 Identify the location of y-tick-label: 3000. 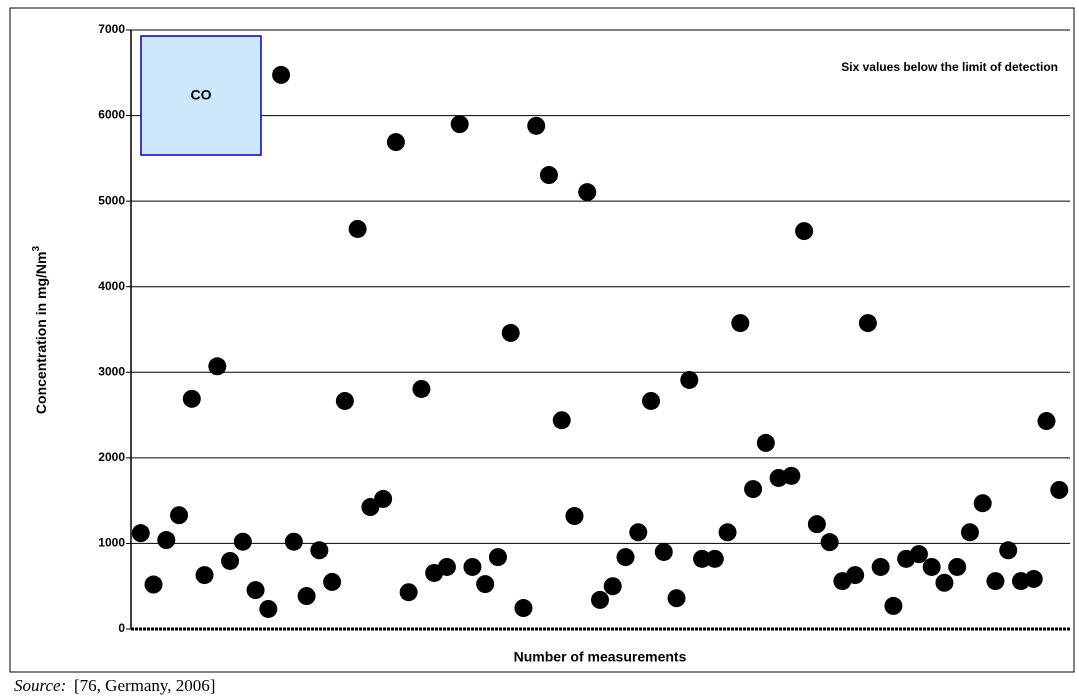
(111, 371).